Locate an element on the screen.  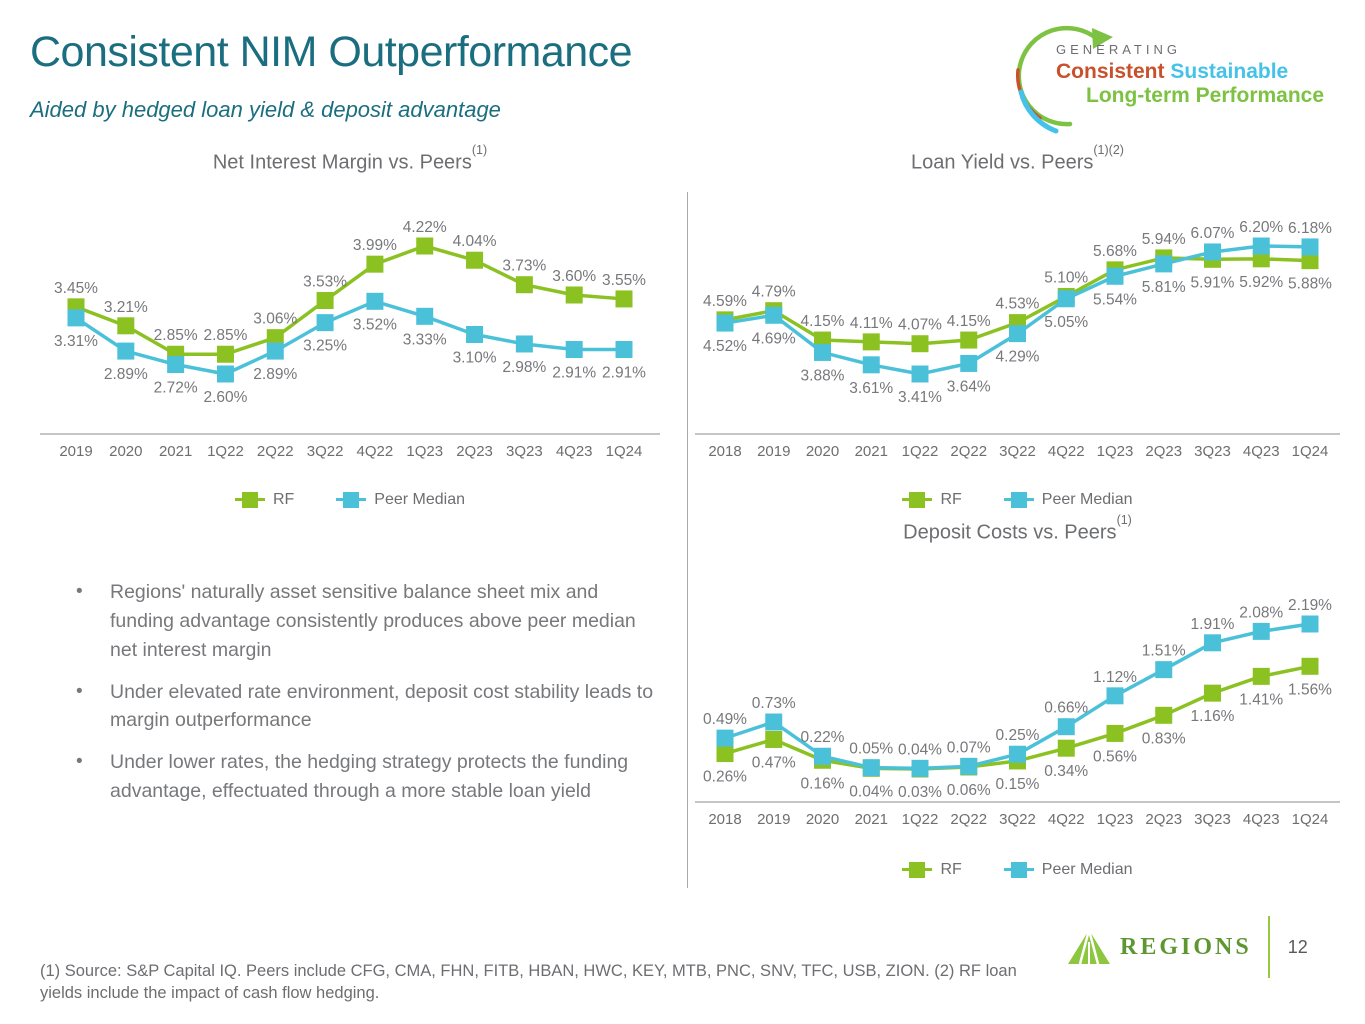
svg-text: 1.51% is located at coordinates (1164, 651).